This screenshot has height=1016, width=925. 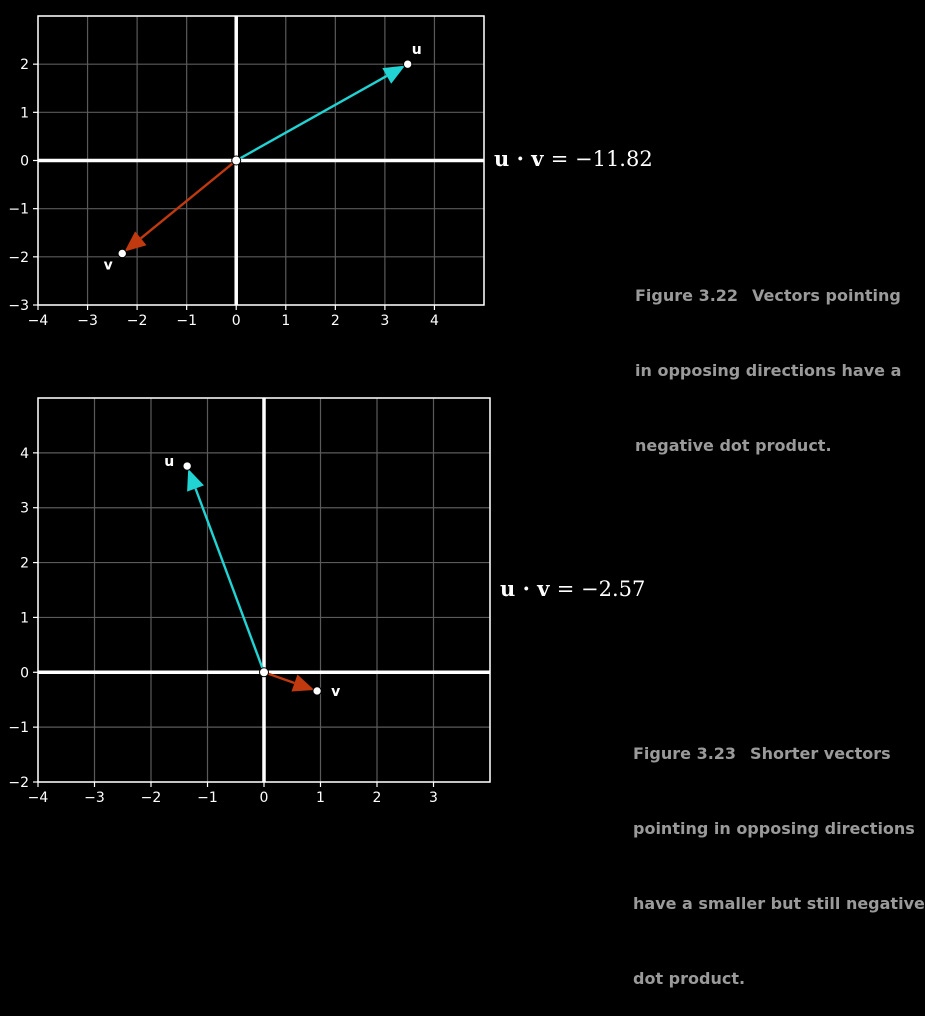 I want to click on dot-product-equation: u · v = −11.82, so click(x=573, y=158).